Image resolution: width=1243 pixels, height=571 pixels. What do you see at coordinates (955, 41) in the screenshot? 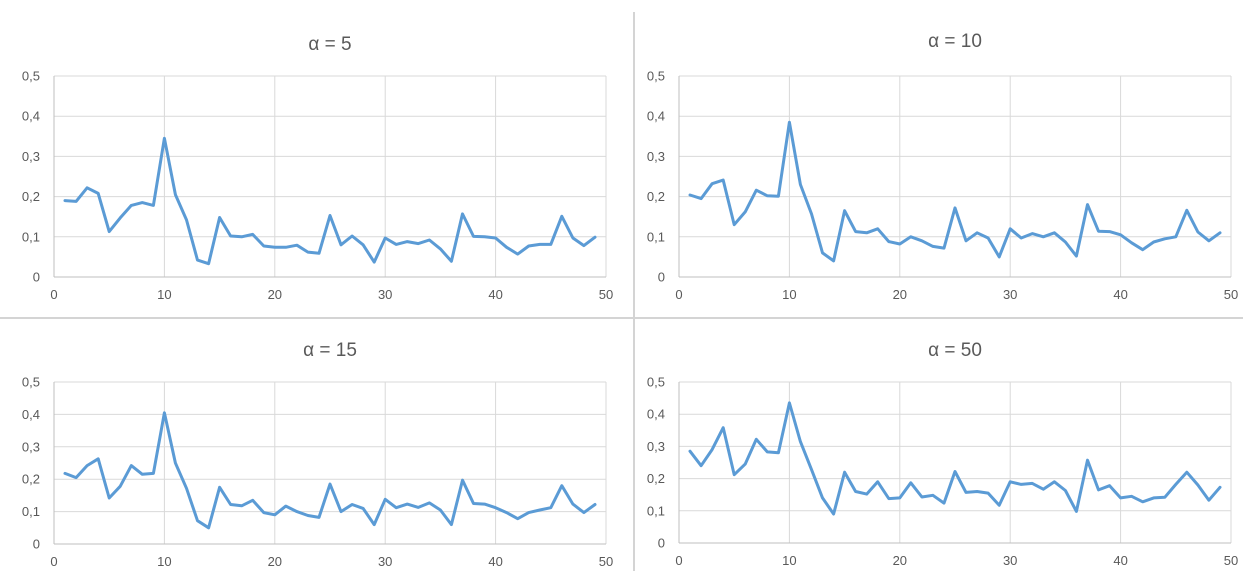
I see `chart-title: α = 10` at bounding box center [955, 41].